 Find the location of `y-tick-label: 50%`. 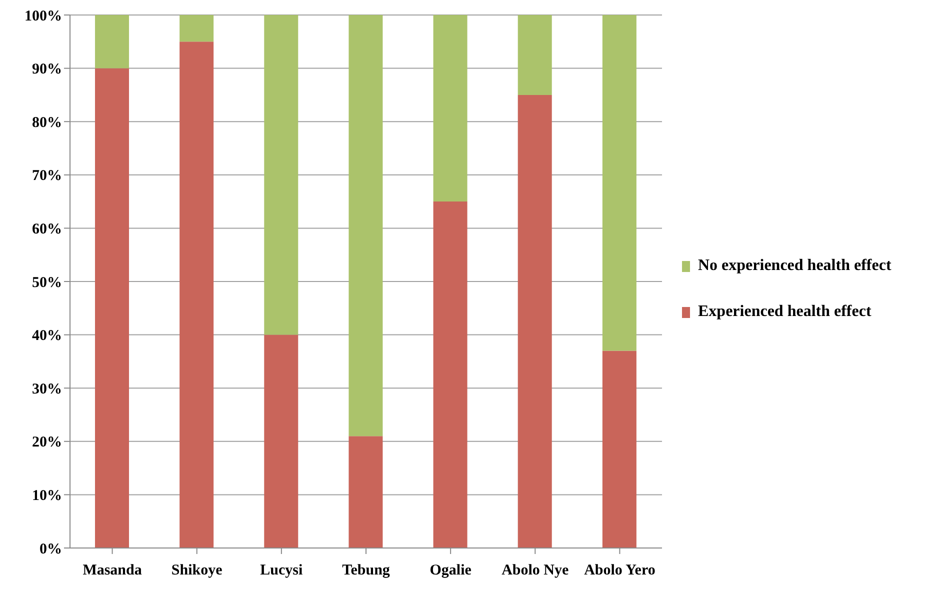

y-tick-label: 50% is located at coordinates (47, 282).